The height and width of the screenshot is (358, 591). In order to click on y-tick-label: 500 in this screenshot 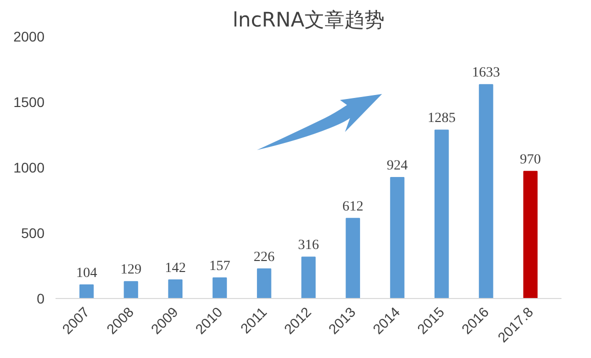, I will do `click(33, 233)`.